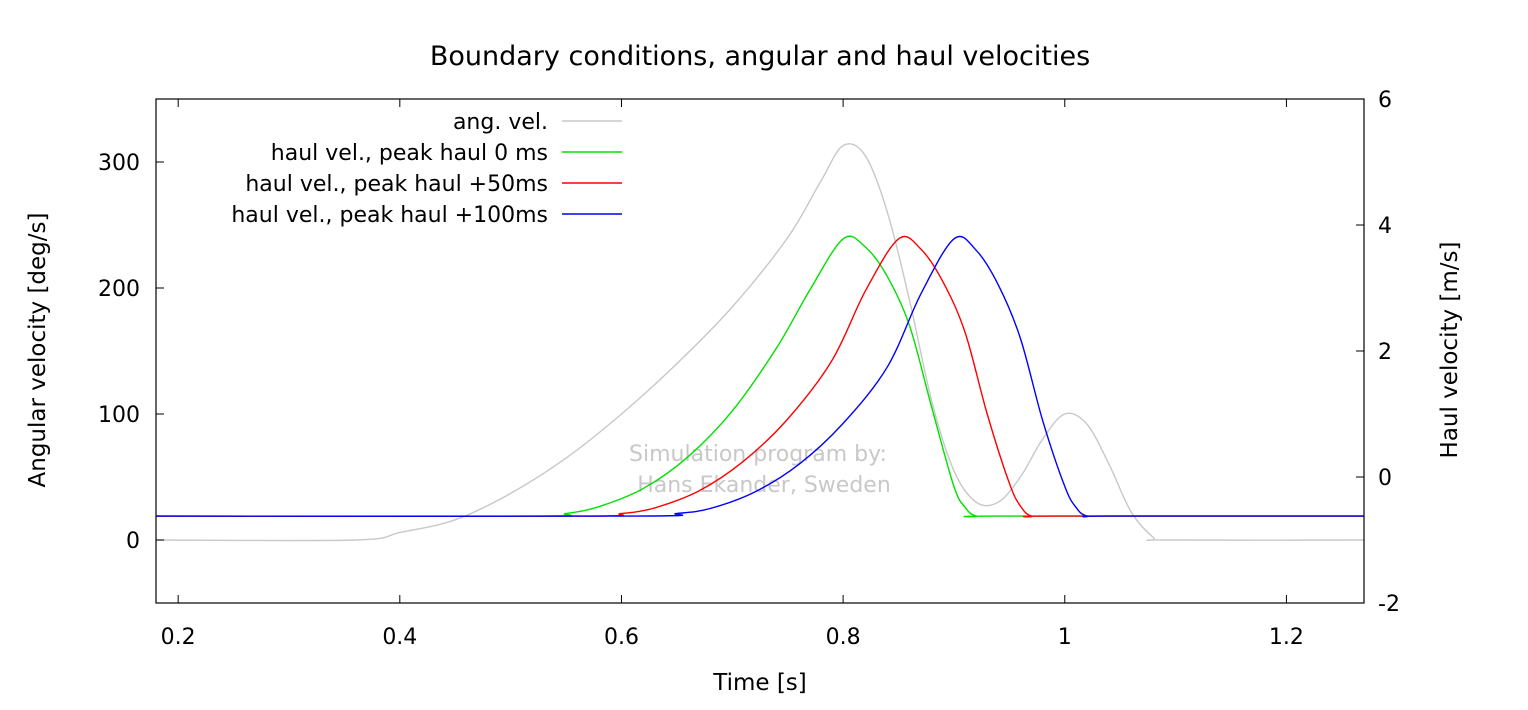 The image size is (1528, 710). Describe the element at coordinates (1385, 226) in the screenshot. I see `y2-tick-label: 4` at that location.